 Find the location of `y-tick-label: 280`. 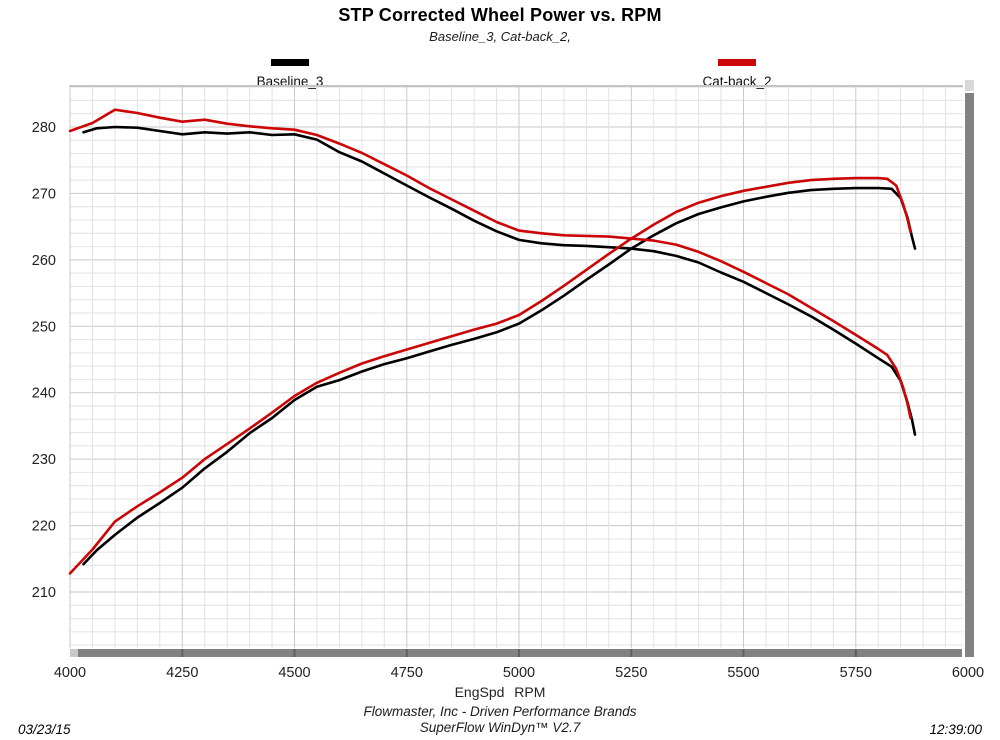

y-tick-label: 280 is located at coordinates (44, 128).